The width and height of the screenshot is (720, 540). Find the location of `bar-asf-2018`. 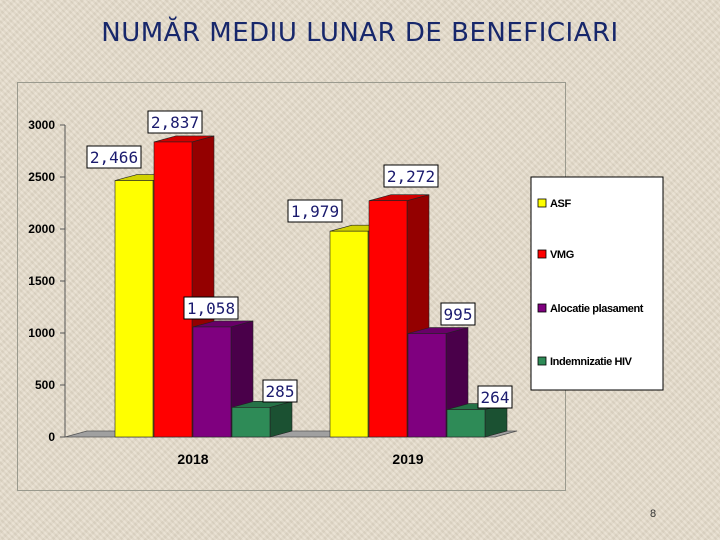

bar-asf-2018 is located at coordinates (134, 309).